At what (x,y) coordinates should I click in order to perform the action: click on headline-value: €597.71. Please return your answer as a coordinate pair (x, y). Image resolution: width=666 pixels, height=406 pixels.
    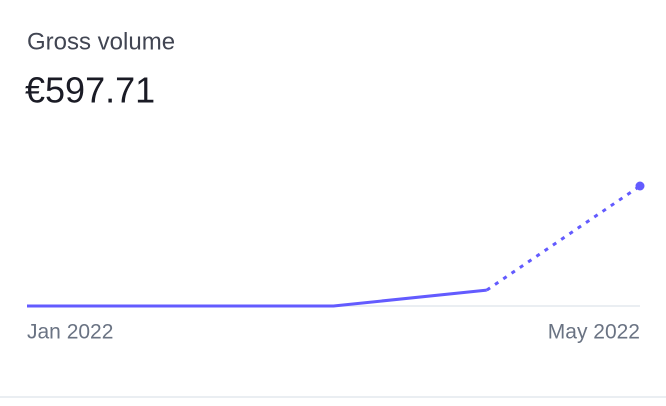
    Looking at the image, I should click on (90, 90).